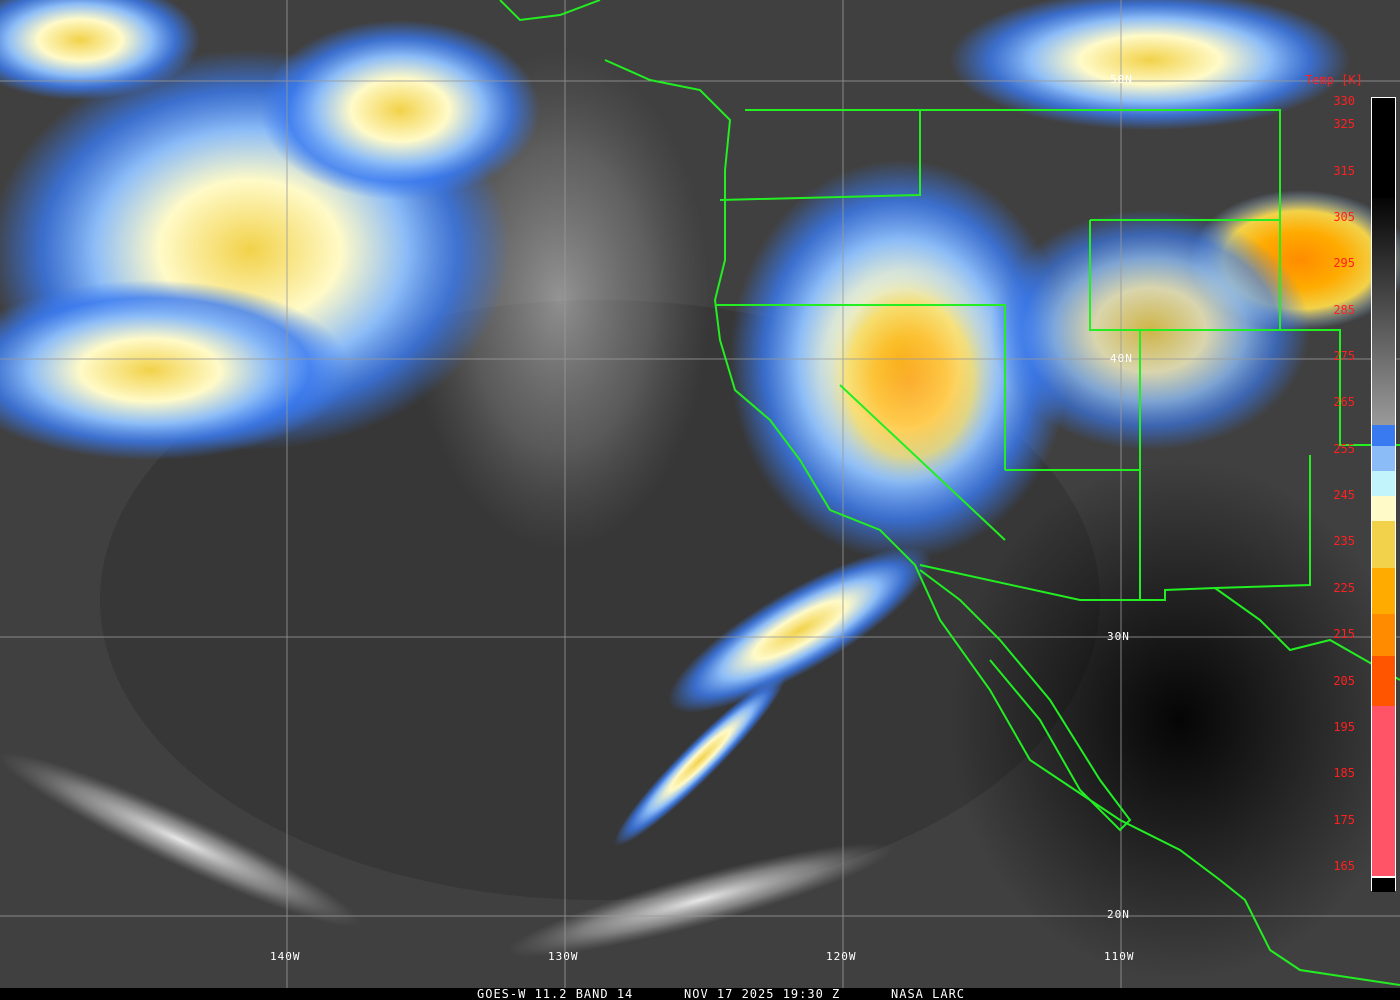  I want to click on colorbar-tick-label: 235, so click(1344, 541).